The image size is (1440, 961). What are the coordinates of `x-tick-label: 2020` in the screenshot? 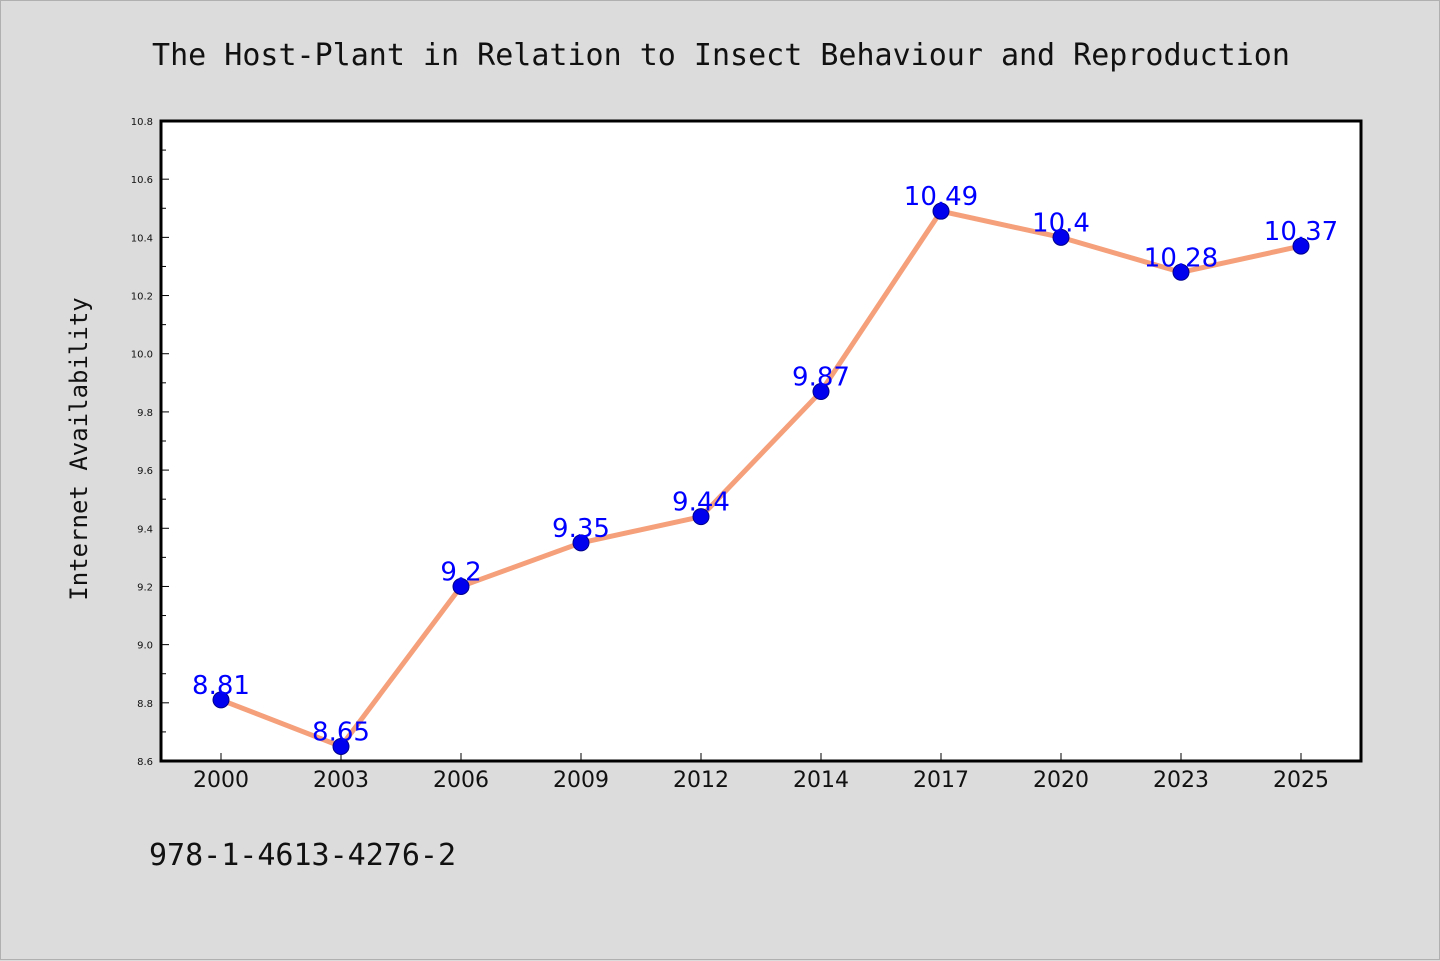 It's located at (1061, 780).